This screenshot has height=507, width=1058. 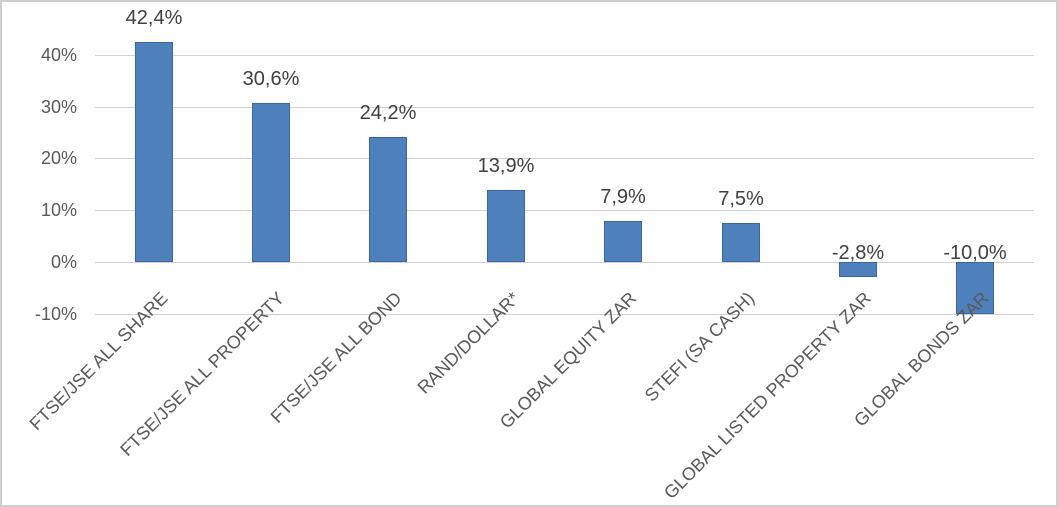 What do you see at coordinates (55, 314) in the screenshot?
I see `y-axis-tick-label: -10%` at bounding box center [55, 314].